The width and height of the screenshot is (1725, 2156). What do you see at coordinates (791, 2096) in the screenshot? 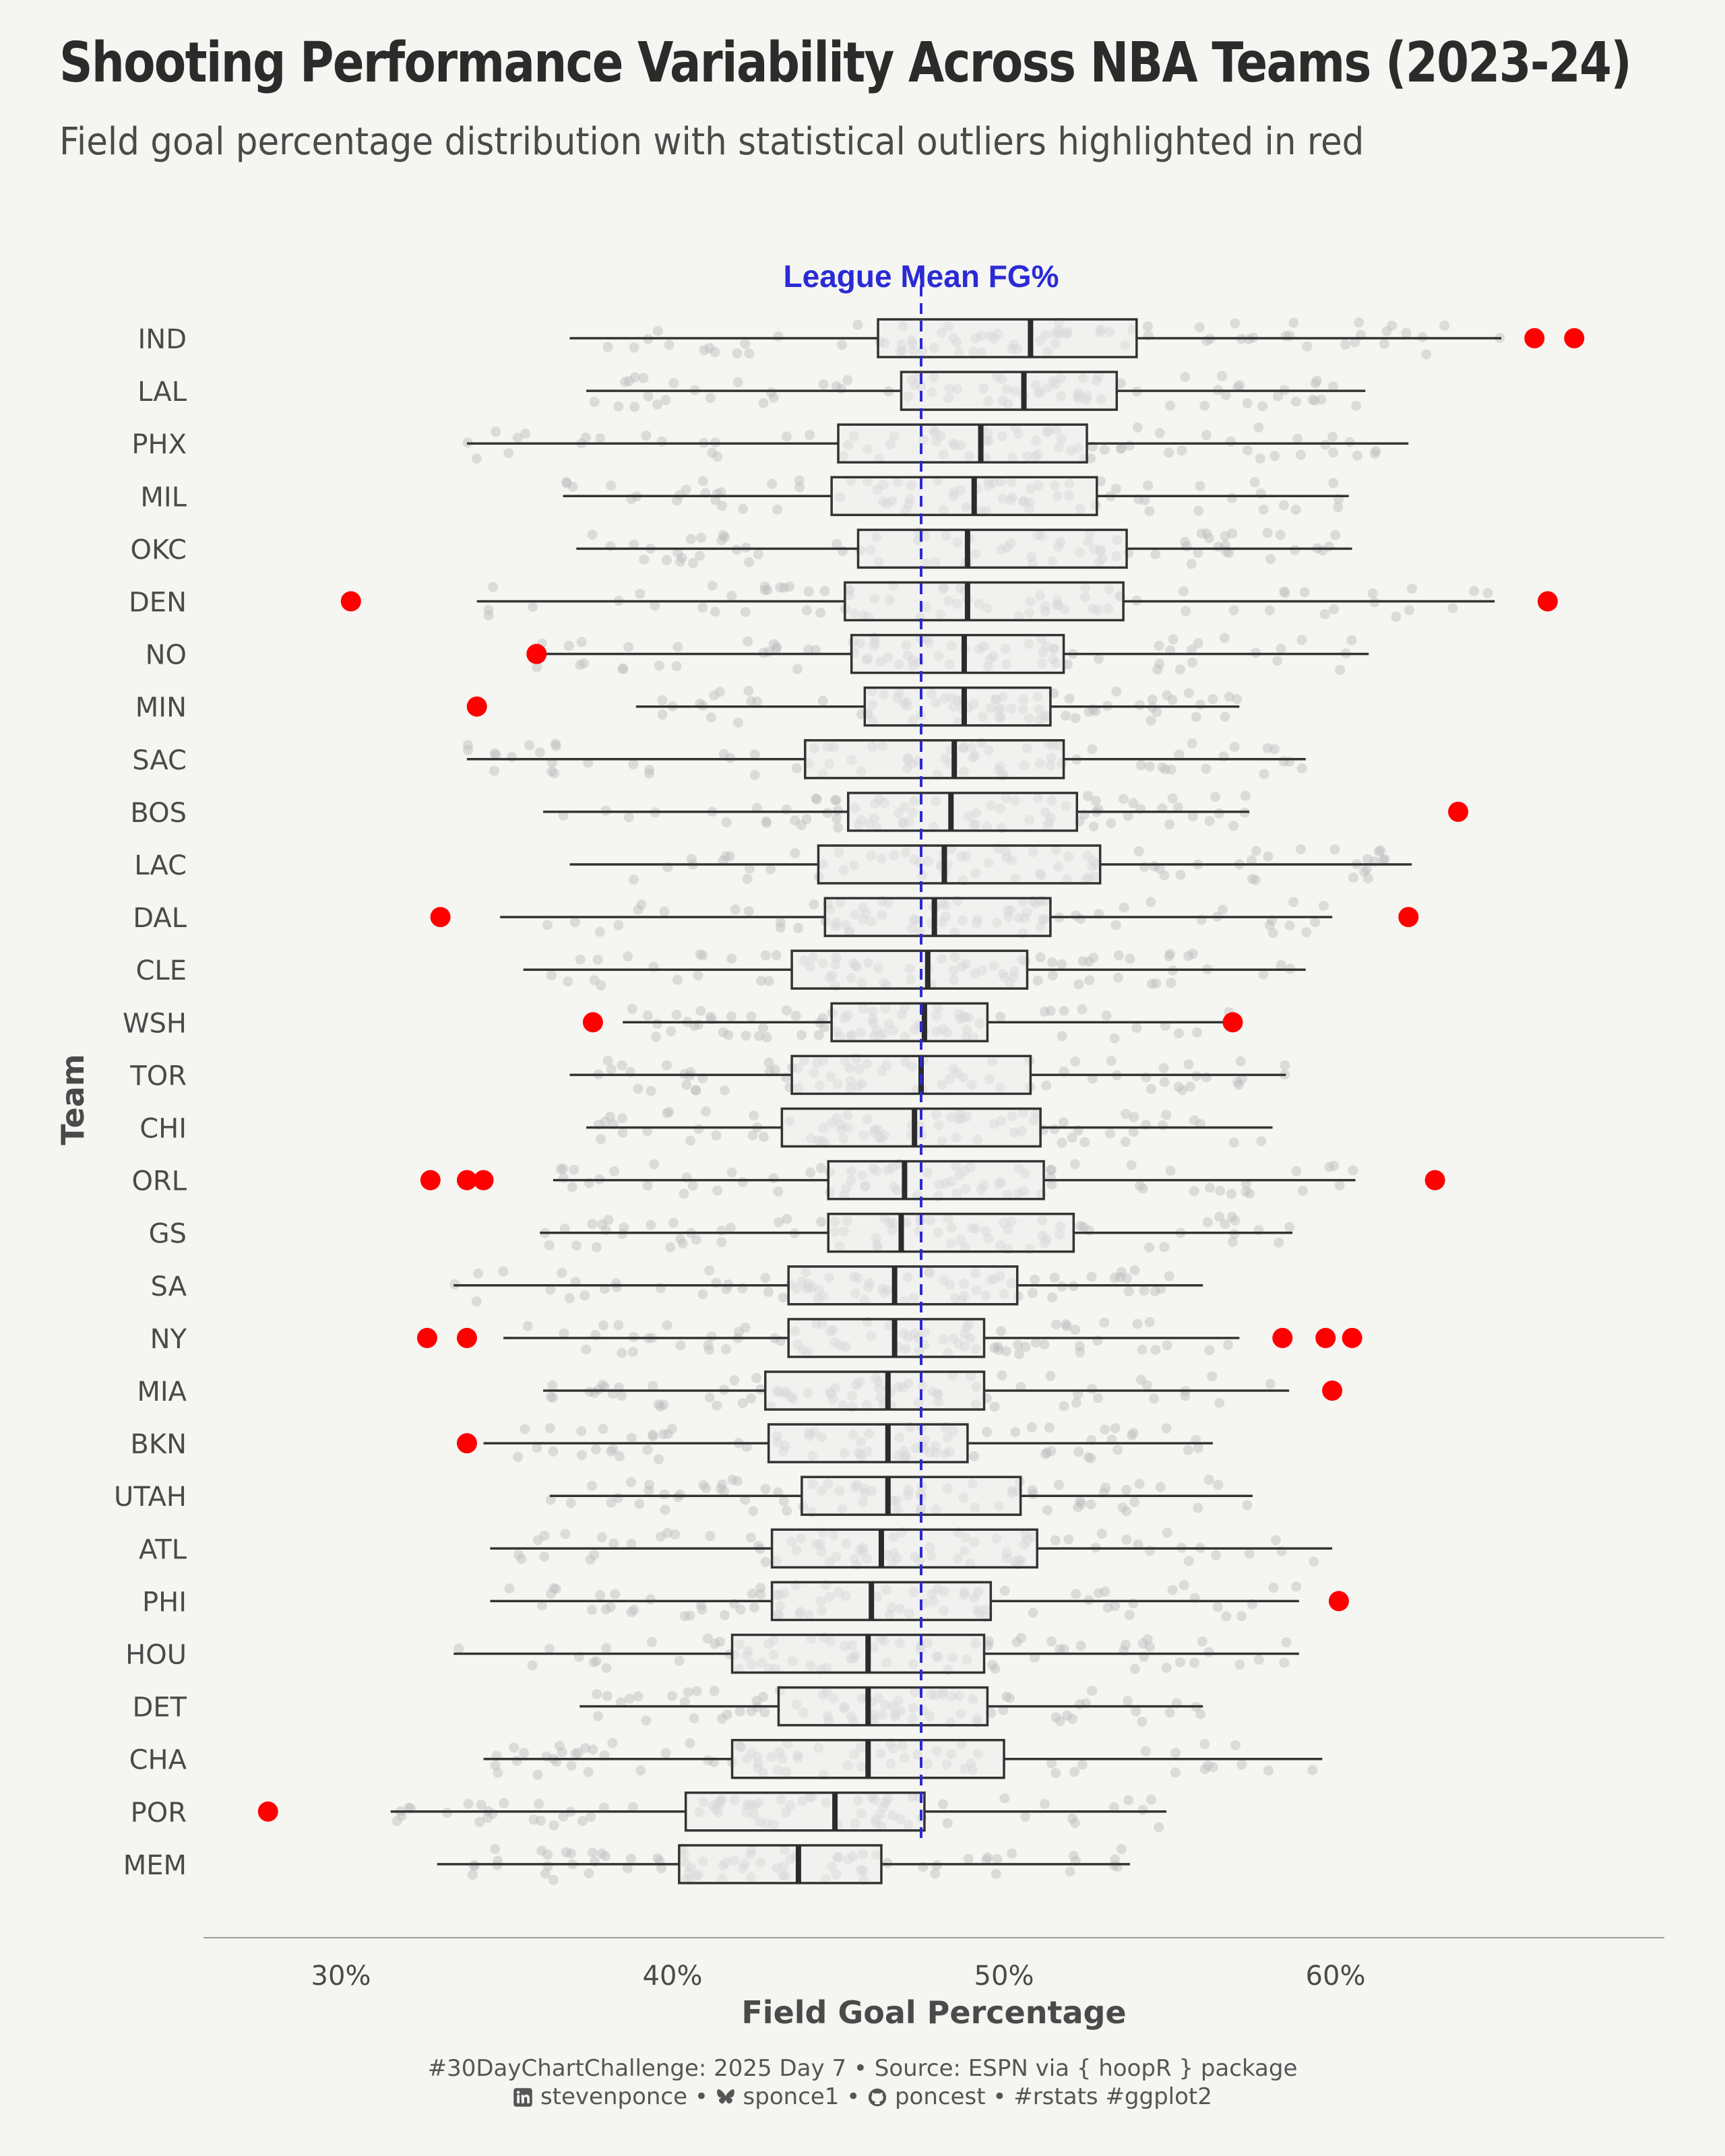
I see `bluesky-handle: sponce1` at bounding box center [791, 2096].